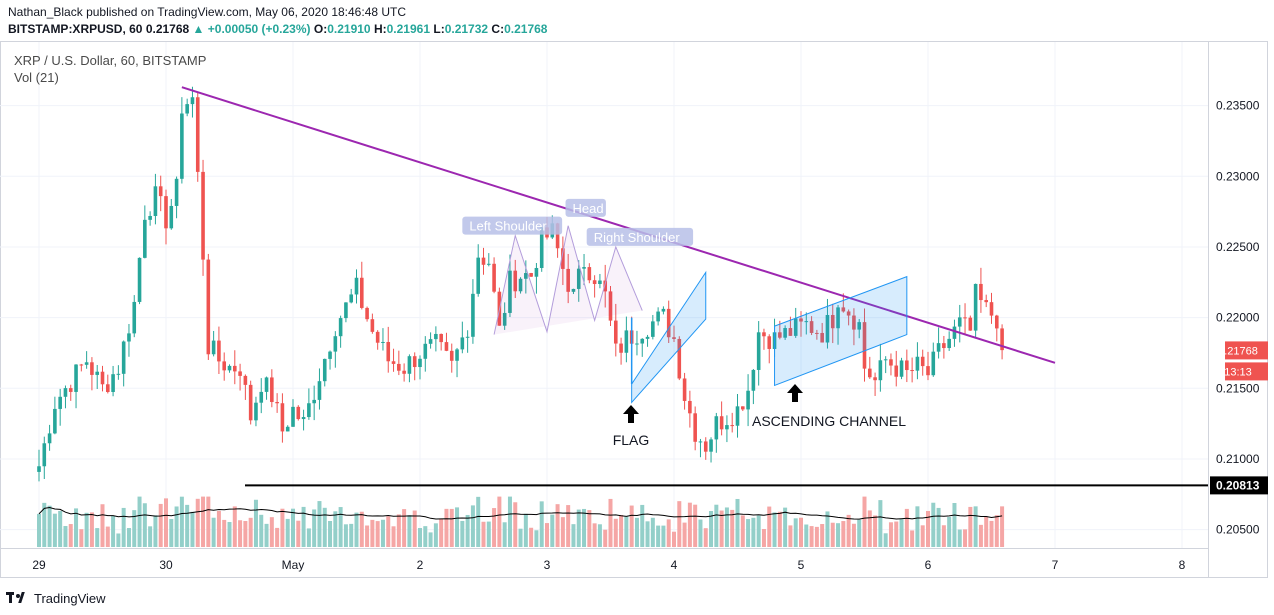  Describe the element at coordinates (1238, 351) in the screenshot. I see `last-price-label: 0.21768` at that location.